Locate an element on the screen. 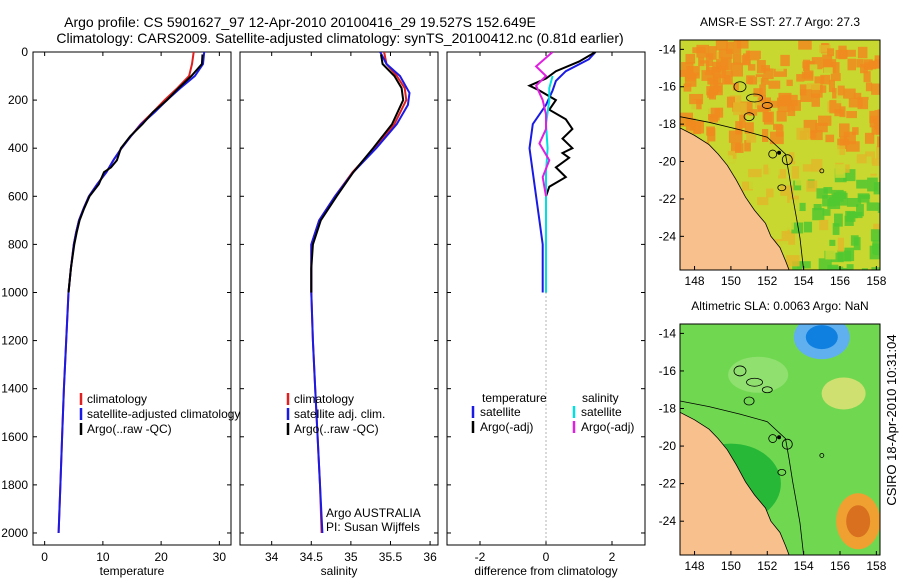 Image resolution: width=900 pixels, height=580 pixels. x-tick-label: 0 is located at coordinates (44, 557).